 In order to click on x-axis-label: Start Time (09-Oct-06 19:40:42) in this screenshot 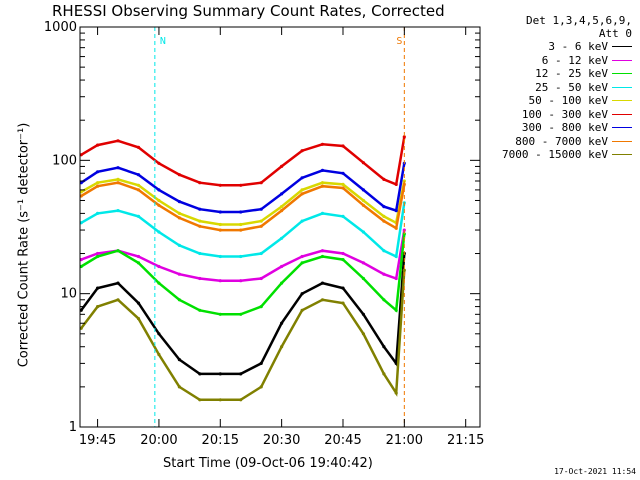, I will do `click(268, 463)`.